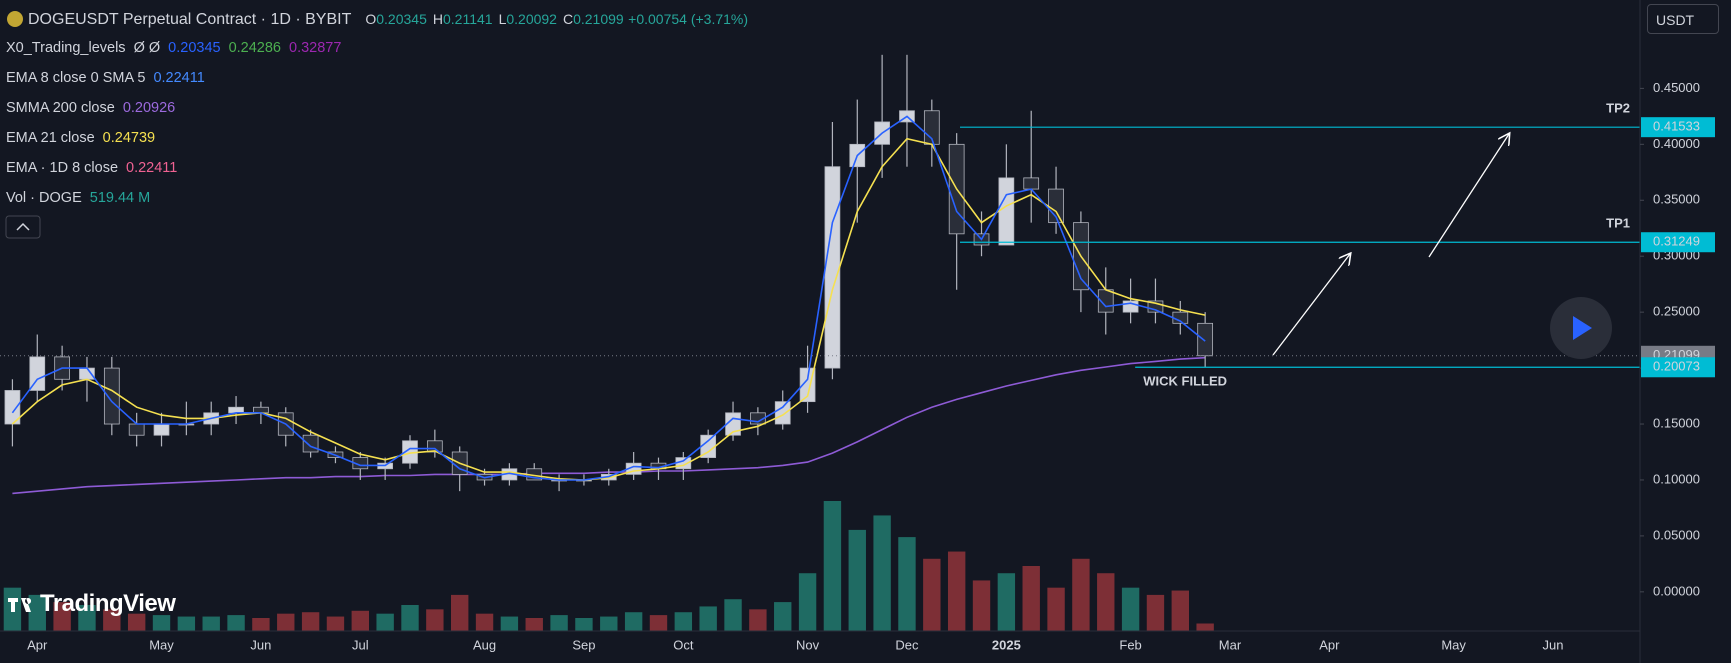 The width and height of the screenshot is (1731, 663). What do you see at coordinates (568, 19) in the screenshot?
I see `ohlc-key: C` at bounding box center [568, 19].